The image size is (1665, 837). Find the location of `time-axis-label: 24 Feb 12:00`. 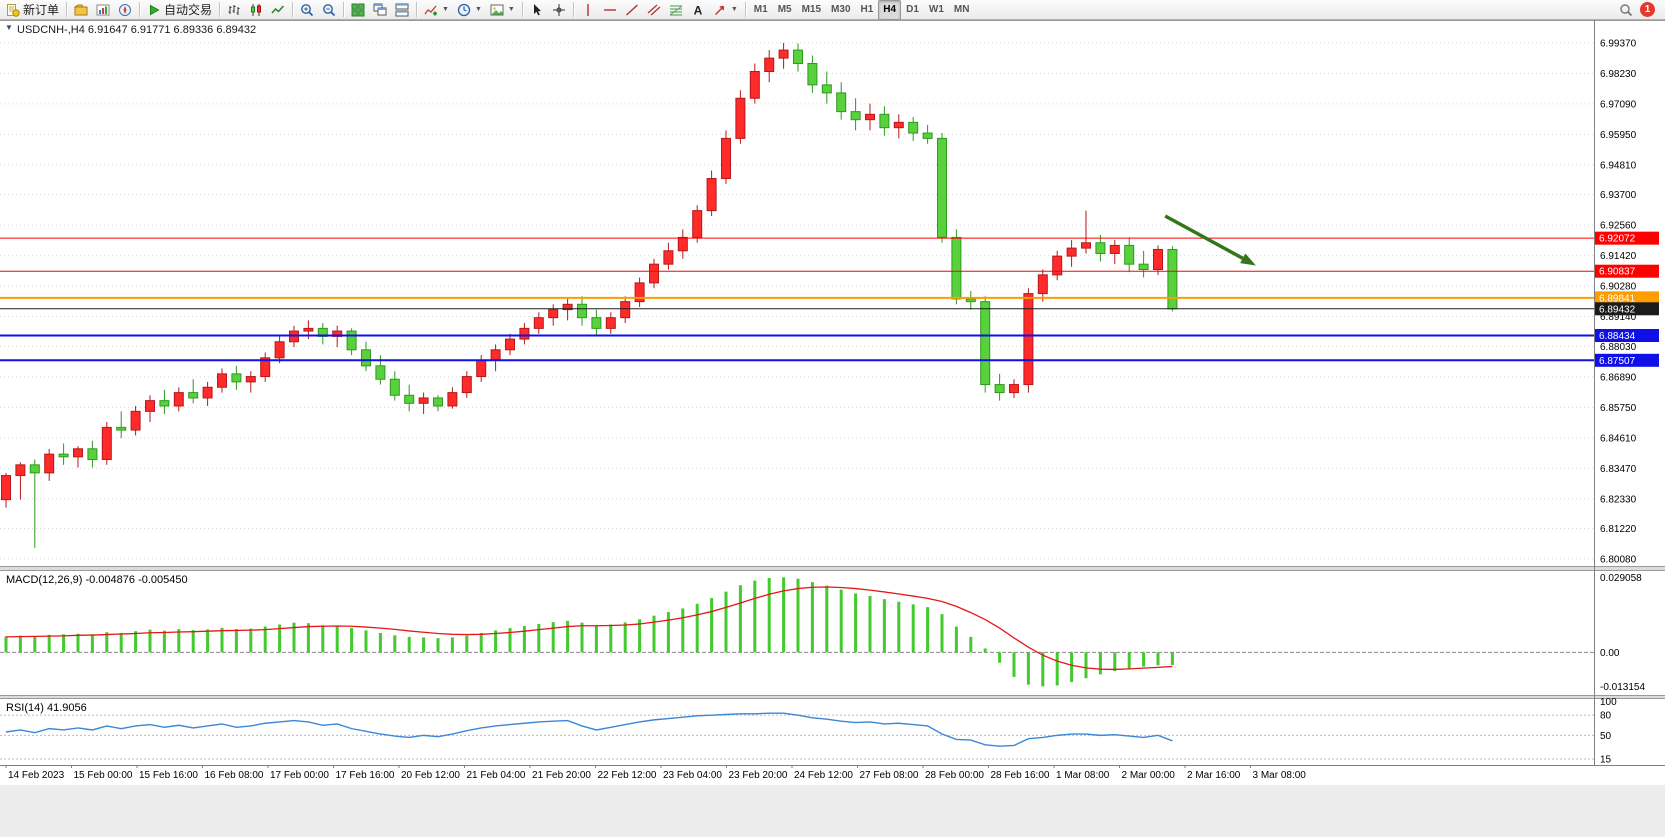

time-axis-label: 24 Feb 12:00 is located at coordinates (823, 775).